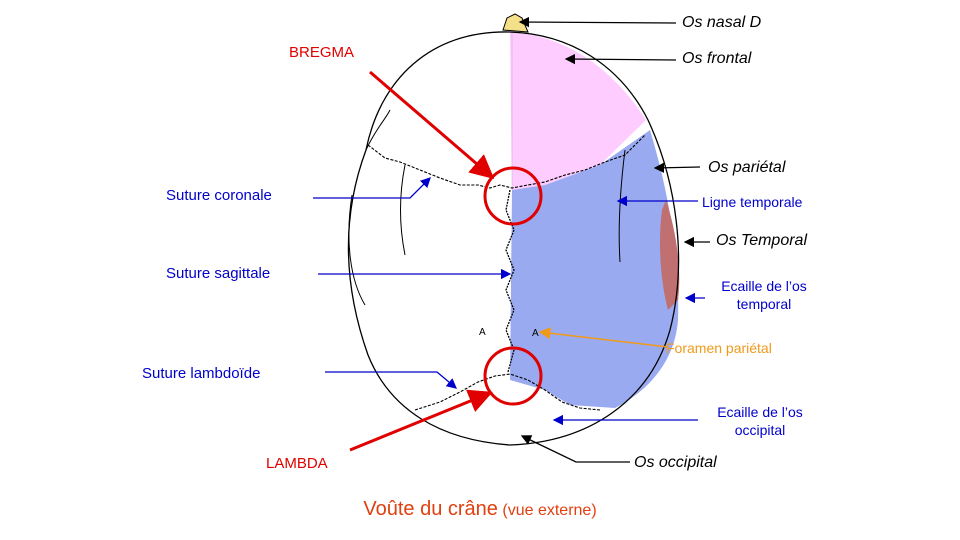  Describe the element at coordinates (594, 269) in the screenshot. I see `parietal-bone-region` at that location.